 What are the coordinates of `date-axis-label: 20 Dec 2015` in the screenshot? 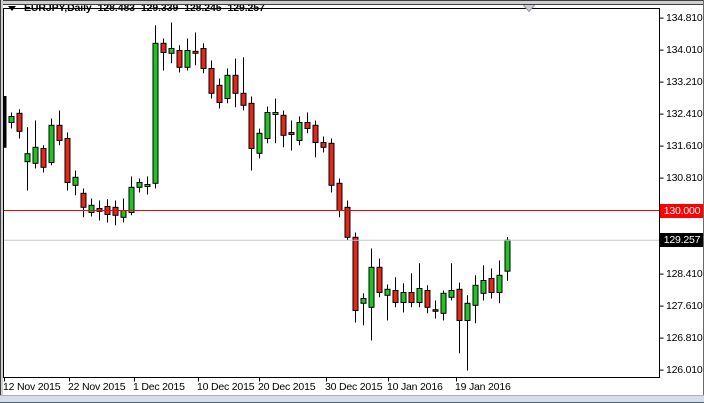 It's located at (287, 387).